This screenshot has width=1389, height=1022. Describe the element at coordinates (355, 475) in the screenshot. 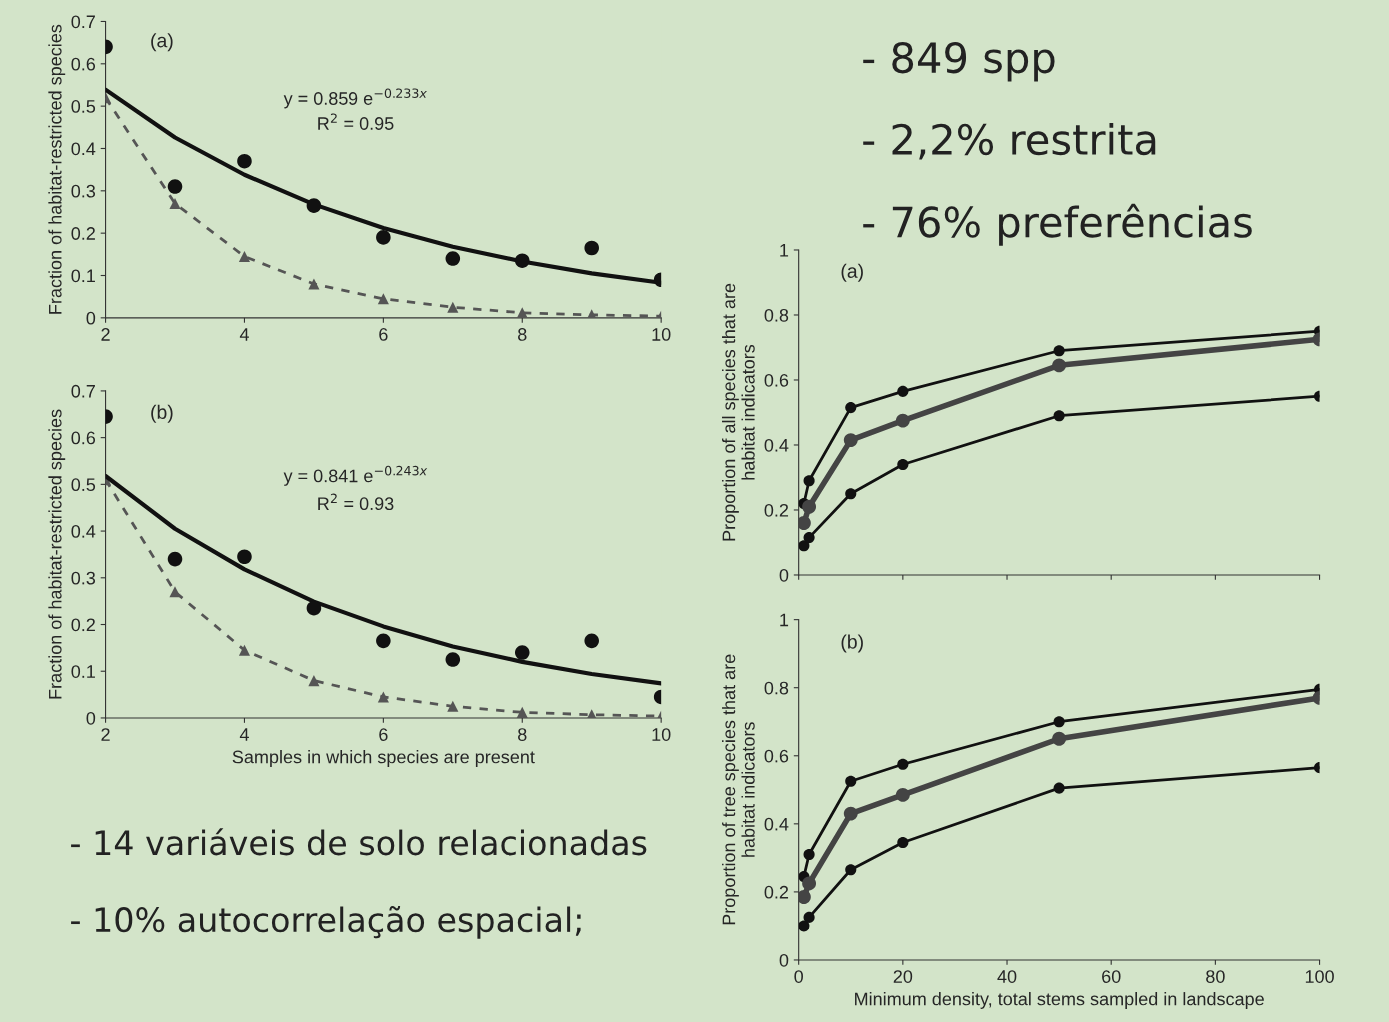

I see `annotation: y = 0.841 e$^{−0.243x}$` at that location.